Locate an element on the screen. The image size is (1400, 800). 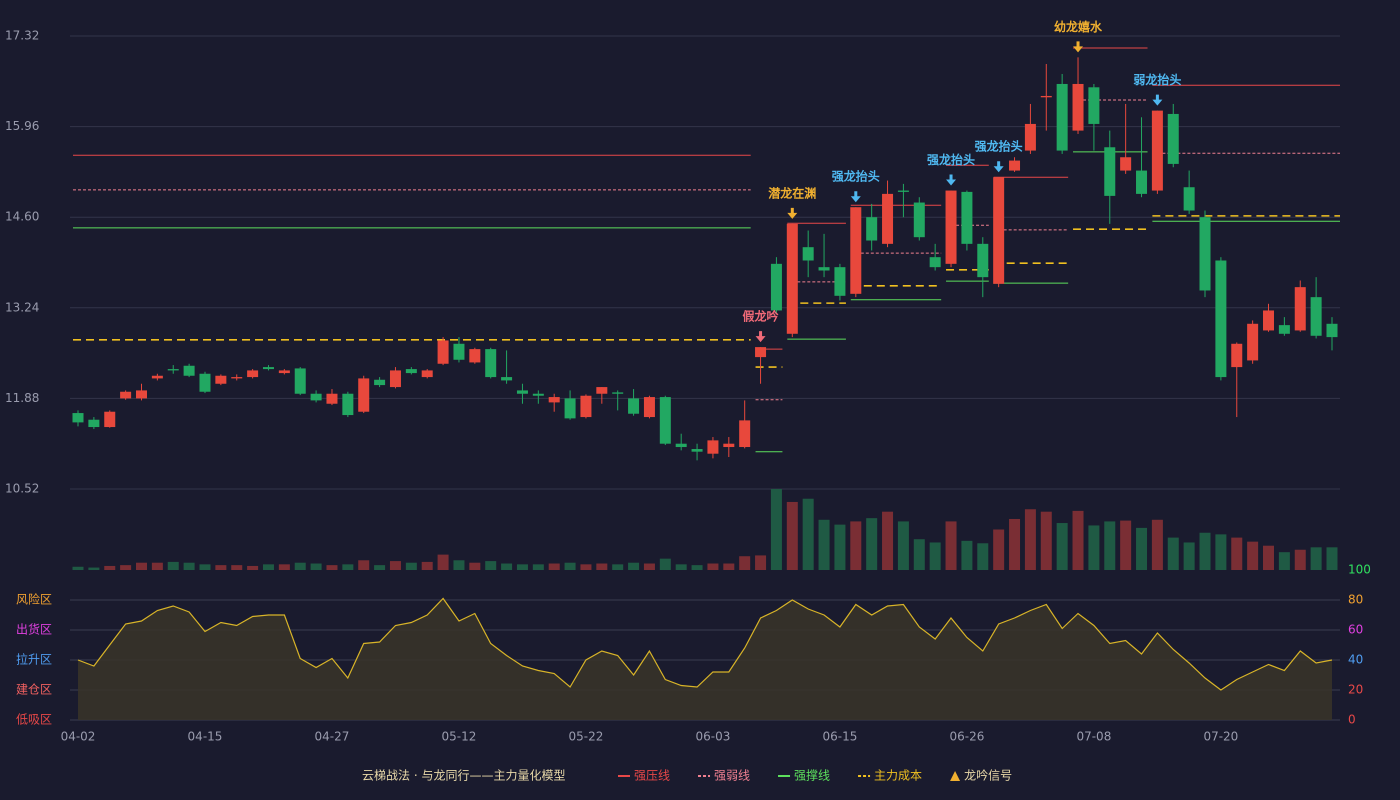
legend-label: 主力成本 is located at coordinates (898, 776).